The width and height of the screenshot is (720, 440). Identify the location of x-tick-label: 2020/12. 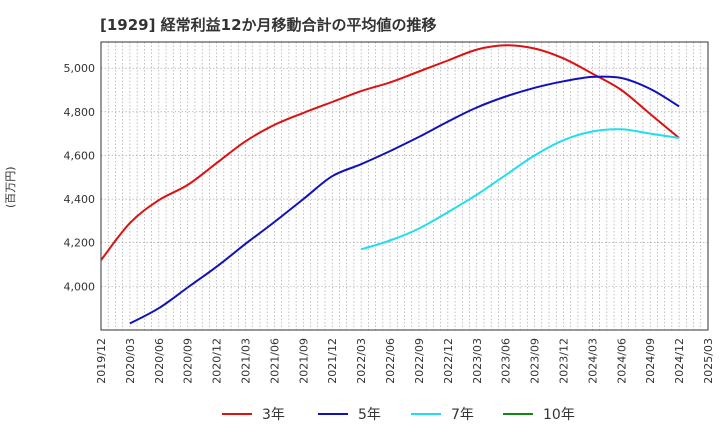
(217, 361).